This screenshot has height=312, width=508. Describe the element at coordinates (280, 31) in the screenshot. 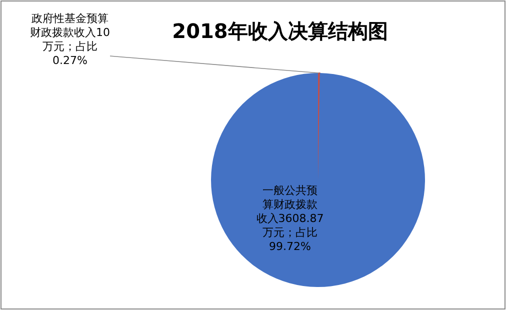

I see `chart-title: 2018年收入决算结构图` at that location.